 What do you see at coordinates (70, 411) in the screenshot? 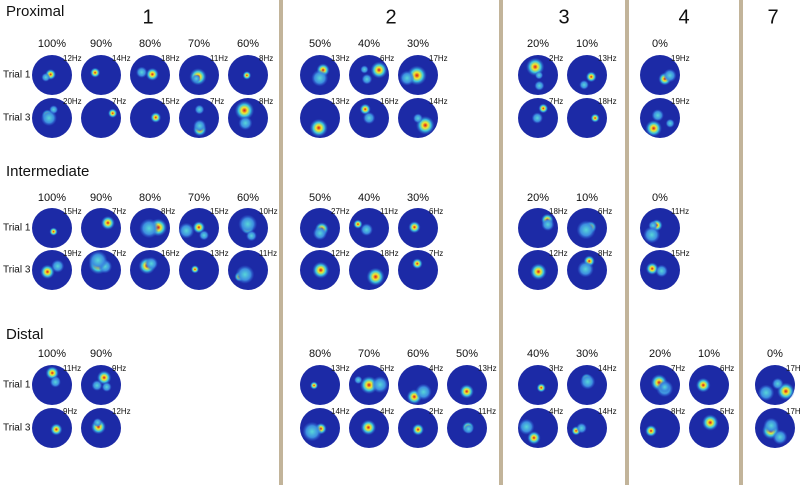
I see `rate-label: 9Hz` at bounding box center [70, 411].